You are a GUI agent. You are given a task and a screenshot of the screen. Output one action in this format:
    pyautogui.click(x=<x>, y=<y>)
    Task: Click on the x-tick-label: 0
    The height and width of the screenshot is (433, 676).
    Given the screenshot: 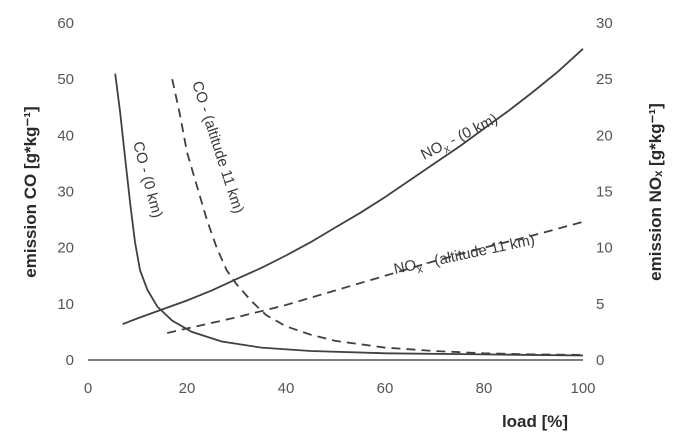 What is the action you would take?
    pyautogui.click(x=88, y=388)
    